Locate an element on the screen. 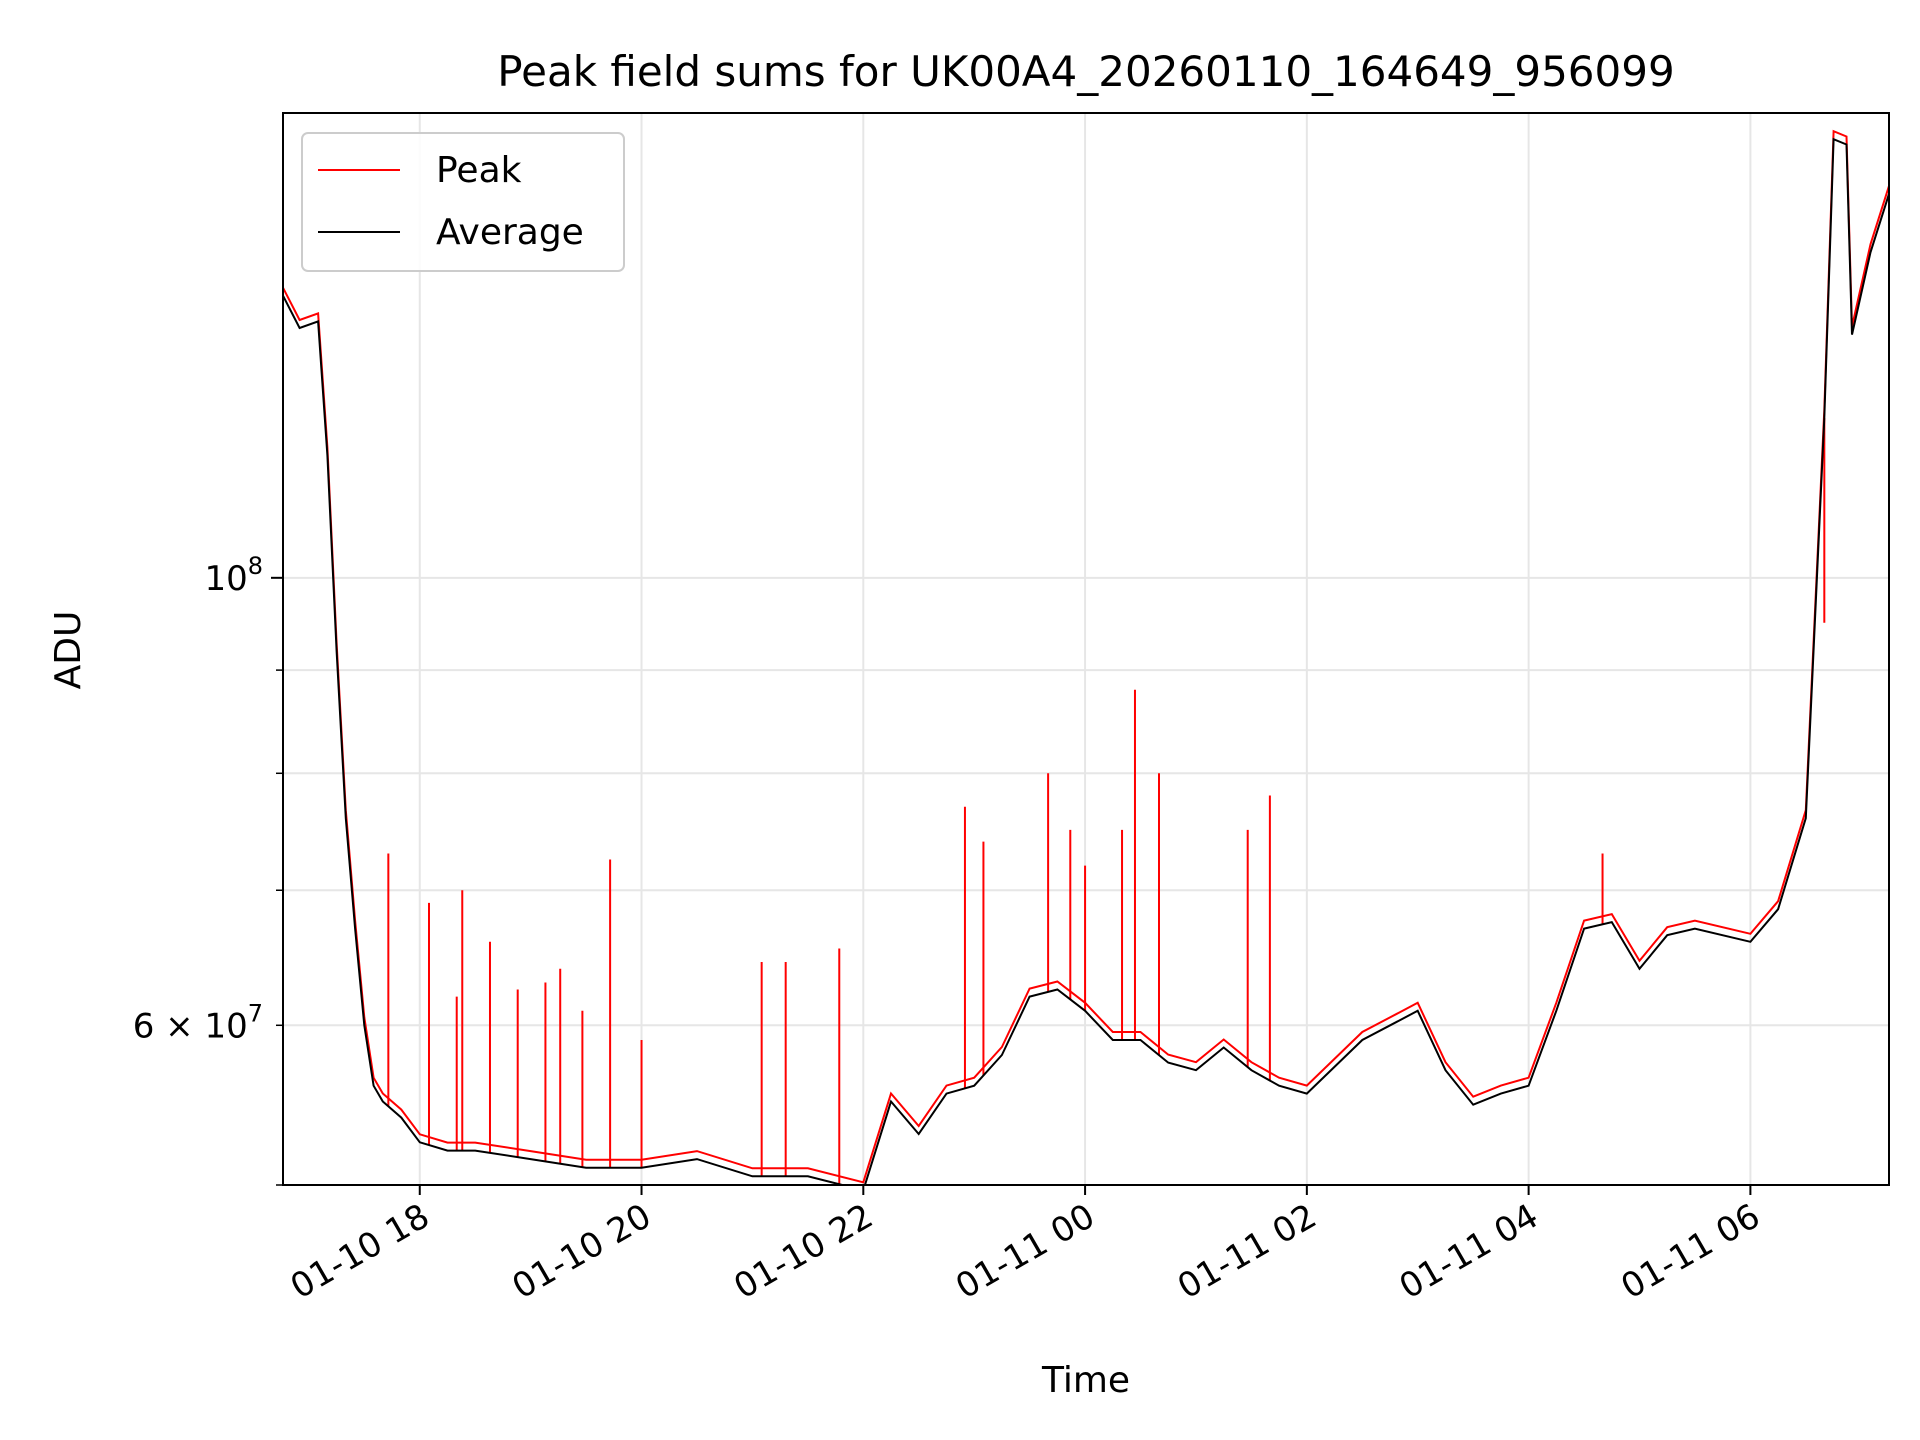  legend-peak-label: Peak is located at coordinates (479, 170).